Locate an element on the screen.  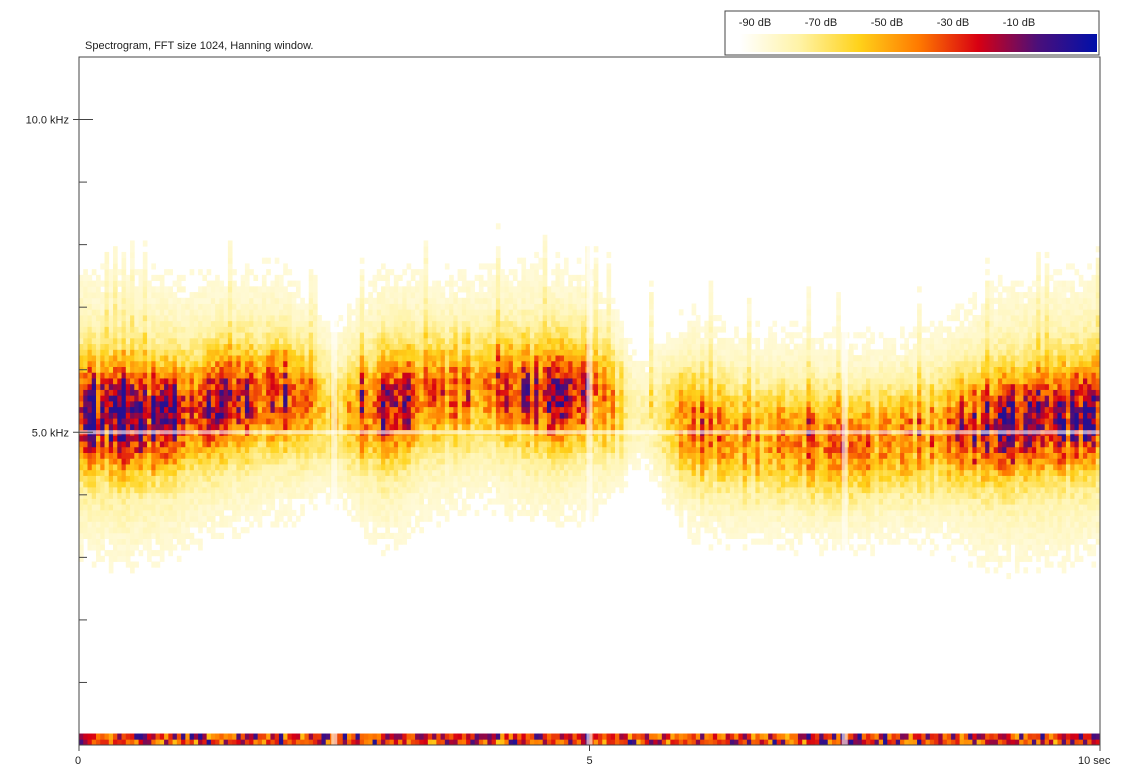
legend-label: -50 dB is located at coordinates (887, 23).